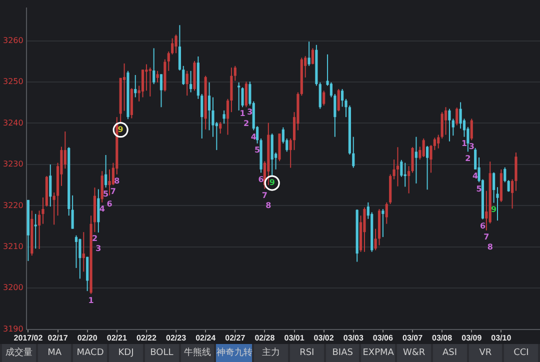  Describe the element at coordinates (55, 353) in the screenshot. I see `text: MA` at that location.